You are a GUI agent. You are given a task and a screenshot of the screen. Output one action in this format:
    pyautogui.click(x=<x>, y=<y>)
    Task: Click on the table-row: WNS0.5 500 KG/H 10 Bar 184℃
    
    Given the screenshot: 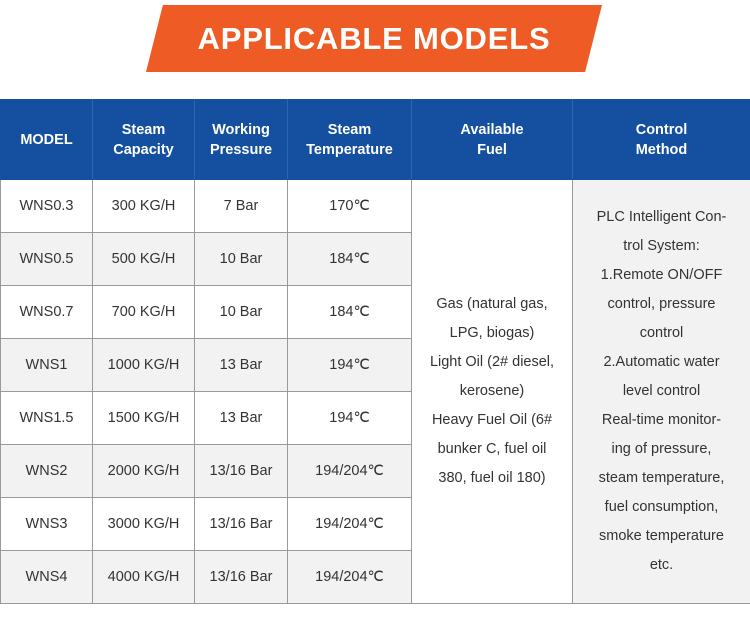 What is the action you would take?
    pyautogui.click(x=375, y=259)
    